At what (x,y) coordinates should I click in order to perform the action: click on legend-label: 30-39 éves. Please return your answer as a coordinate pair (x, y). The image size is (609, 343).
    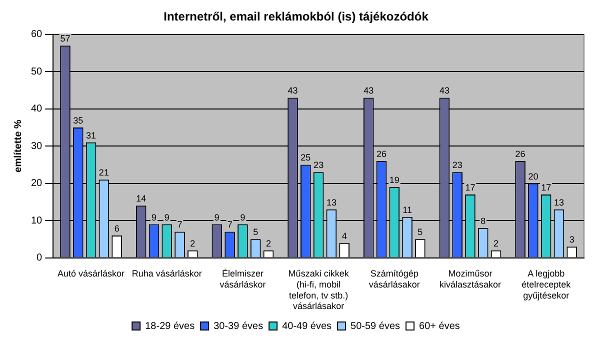
    Looking at the image, I should click on (239, 326).